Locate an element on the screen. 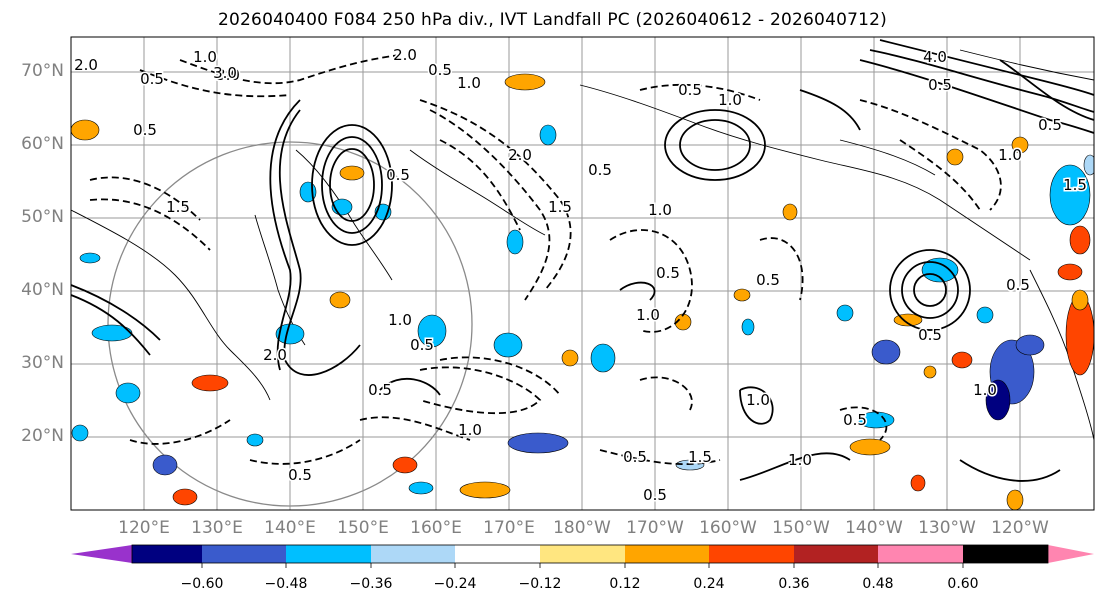 The height and width of the screenshot is (604, 1105). lon-label: 150°E is located at coordinates (363, 528).